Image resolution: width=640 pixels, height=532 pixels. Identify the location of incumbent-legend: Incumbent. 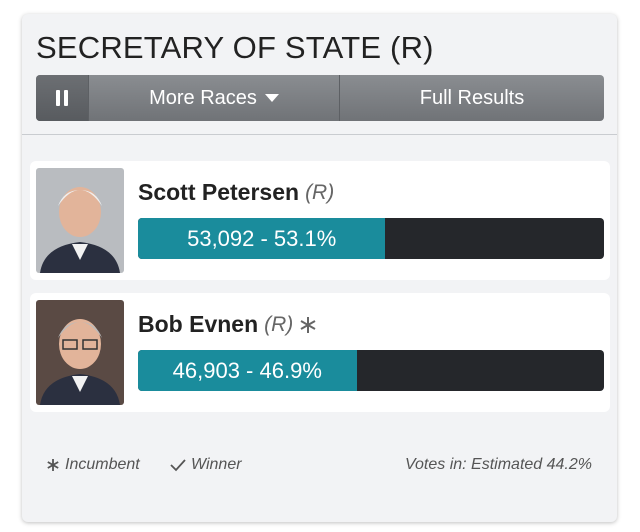
(93, 465).